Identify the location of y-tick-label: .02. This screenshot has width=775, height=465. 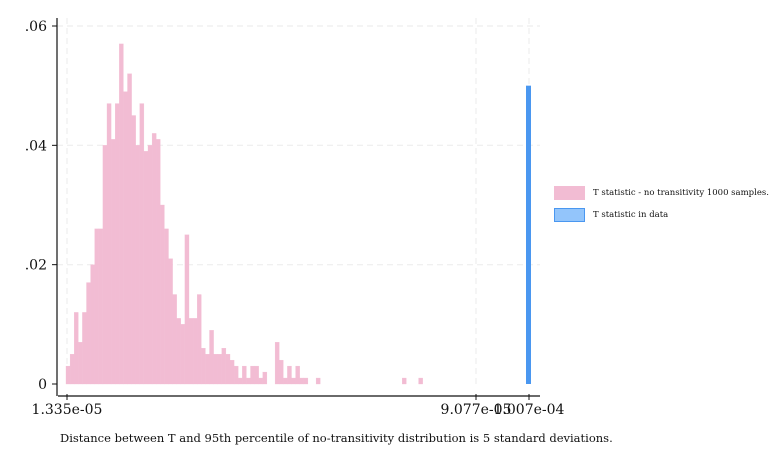
(36, 266).